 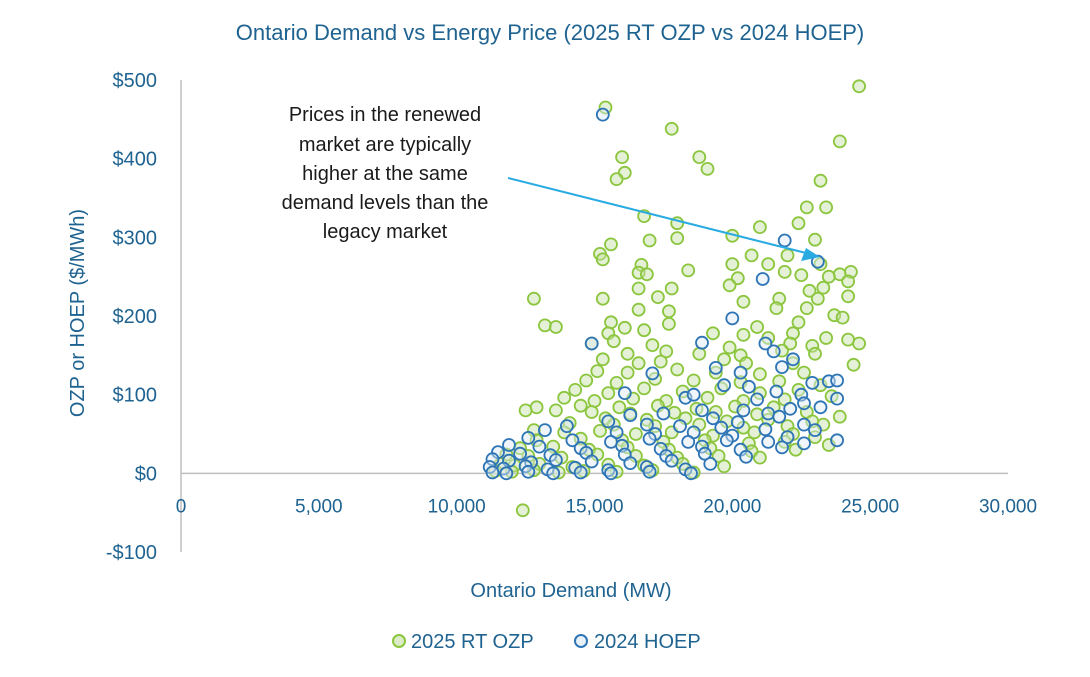 I want to click on legend-label-2024-hoep: 2024 HOEP, so click(x=647, y=642).